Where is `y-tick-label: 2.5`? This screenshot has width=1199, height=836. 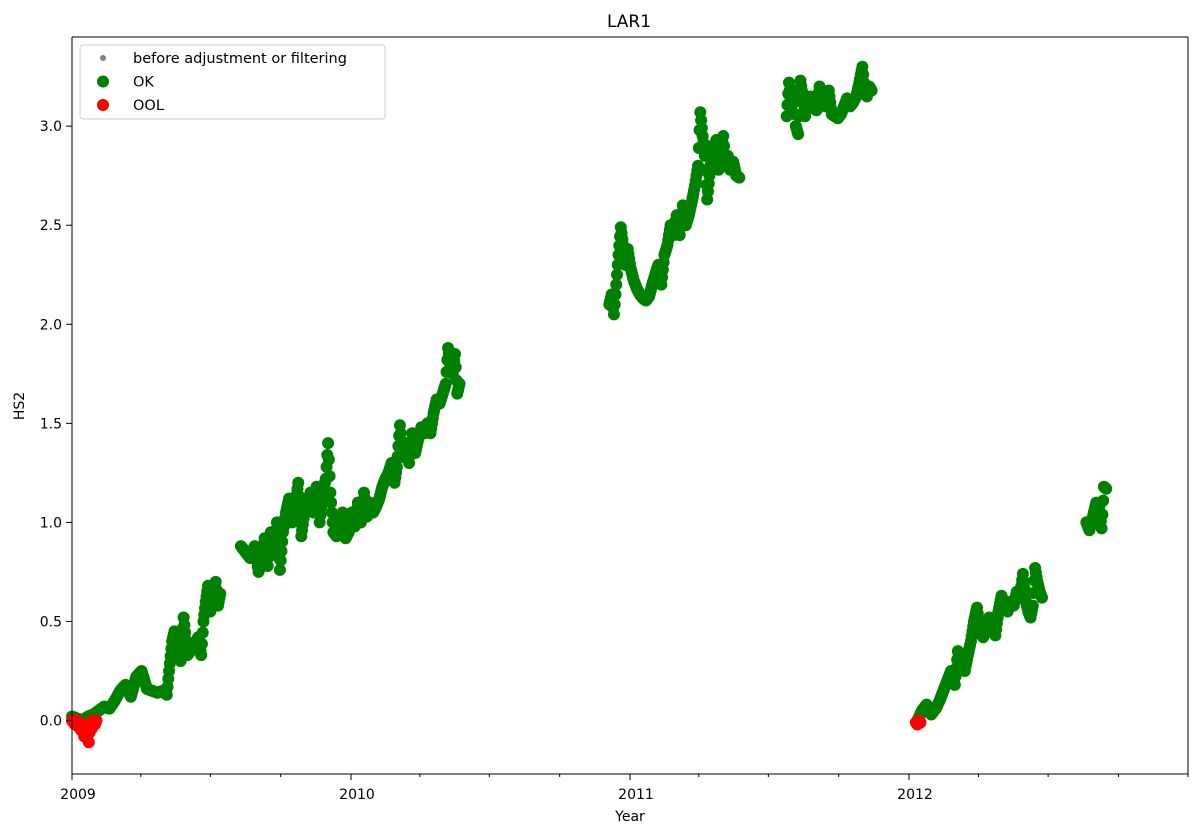 y-tick-label: 2.5 is located at coordinates (51, 226).